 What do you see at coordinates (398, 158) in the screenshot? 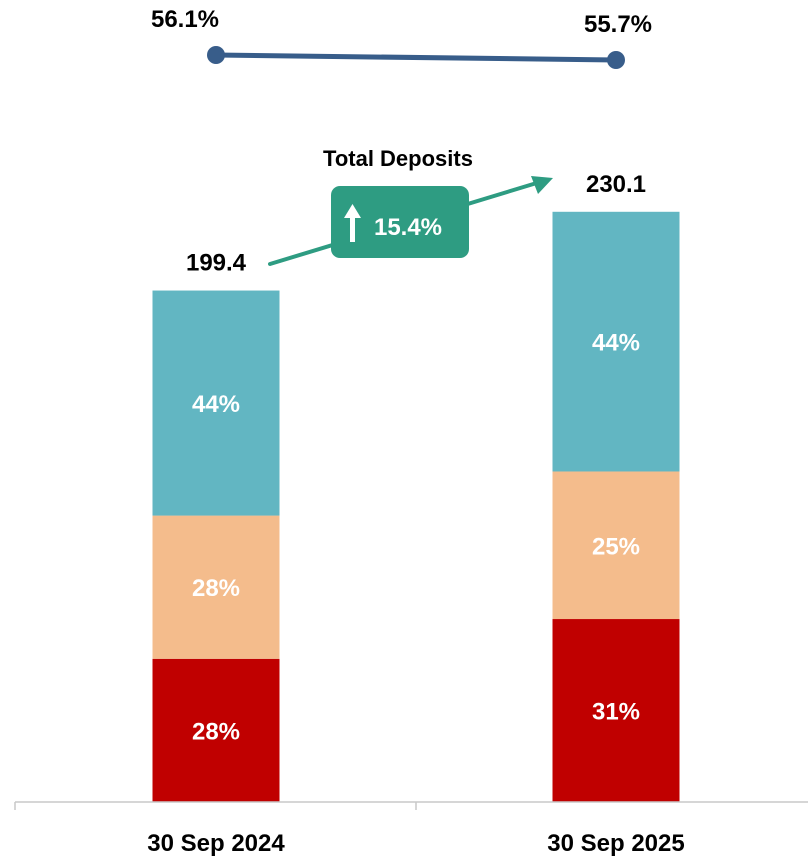
I see `chart-title: Total Deposits` at bounding box center [398, 158].